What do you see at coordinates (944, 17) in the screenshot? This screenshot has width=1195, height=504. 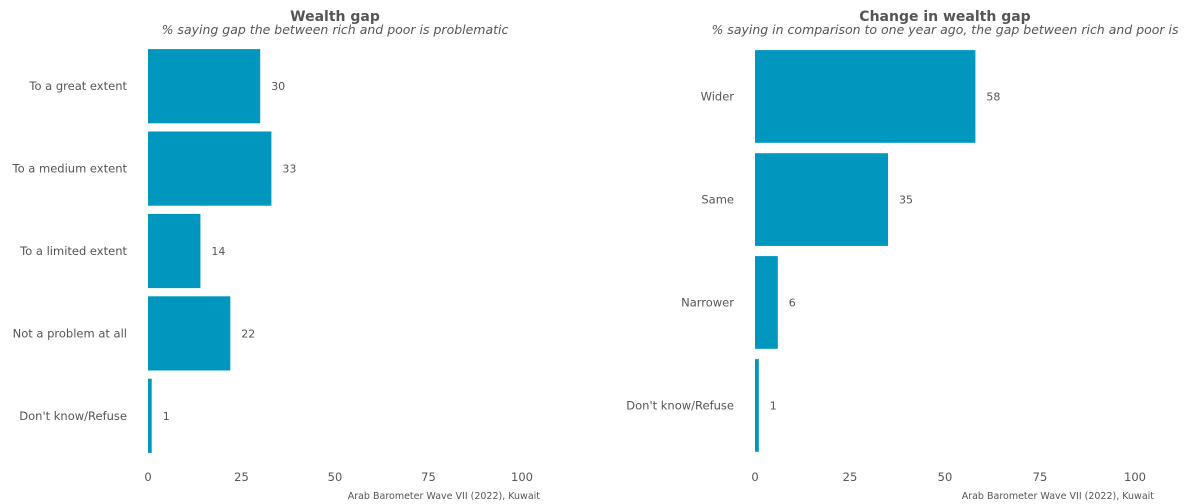 I see `panel-title: Change in wealth gap` at bounding box center [944, 17].